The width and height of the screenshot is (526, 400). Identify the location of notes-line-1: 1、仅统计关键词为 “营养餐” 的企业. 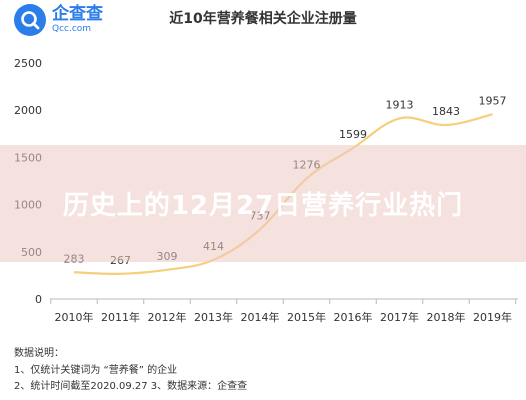
(96, 370).